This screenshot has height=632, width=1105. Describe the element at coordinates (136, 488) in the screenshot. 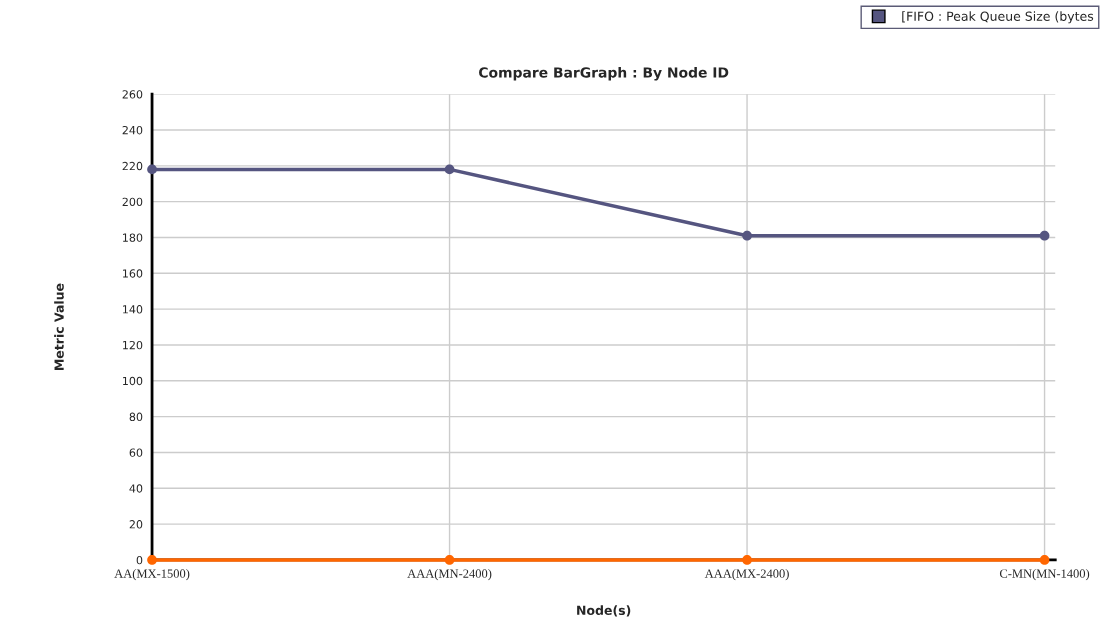

I see `y-tick-label: 40` at that location.